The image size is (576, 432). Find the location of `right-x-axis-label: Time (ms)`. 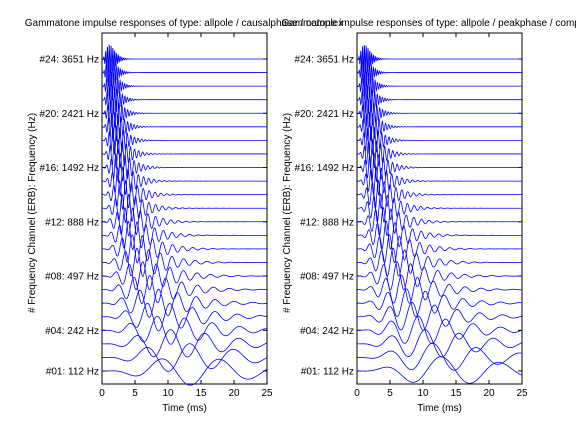

right-x-axis-label: Time (ms) is located at coordinates (439, 408).